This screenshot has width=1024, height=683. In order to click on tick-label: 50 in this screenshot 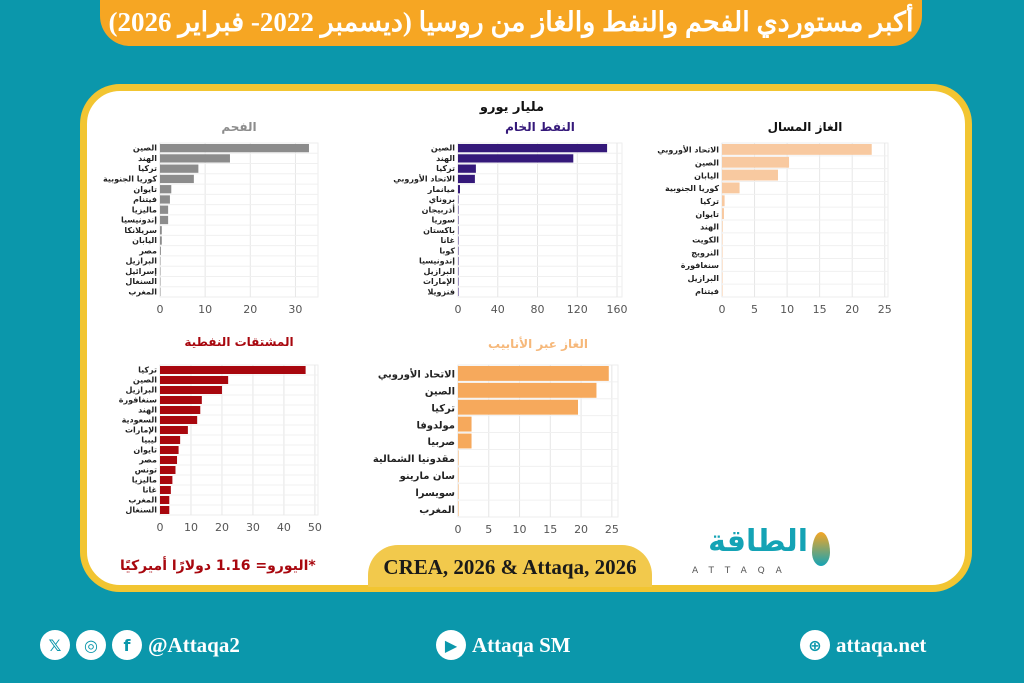, I will do `click(315, 527)`.